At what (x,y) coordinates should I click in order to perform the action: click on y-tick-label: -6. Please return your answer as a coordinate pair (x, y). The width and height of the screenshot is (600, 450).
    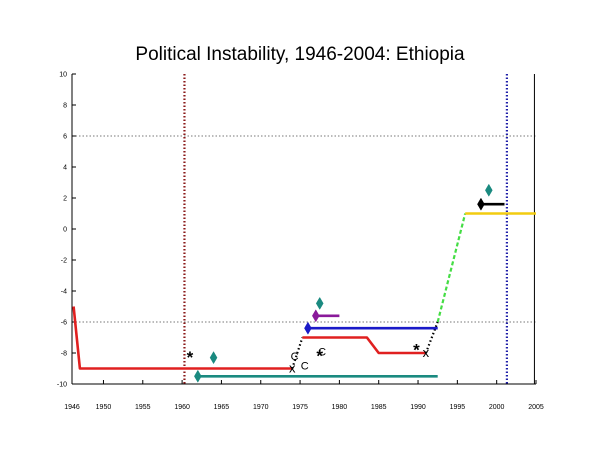
    Looking at the image, I should click on (64, 323).